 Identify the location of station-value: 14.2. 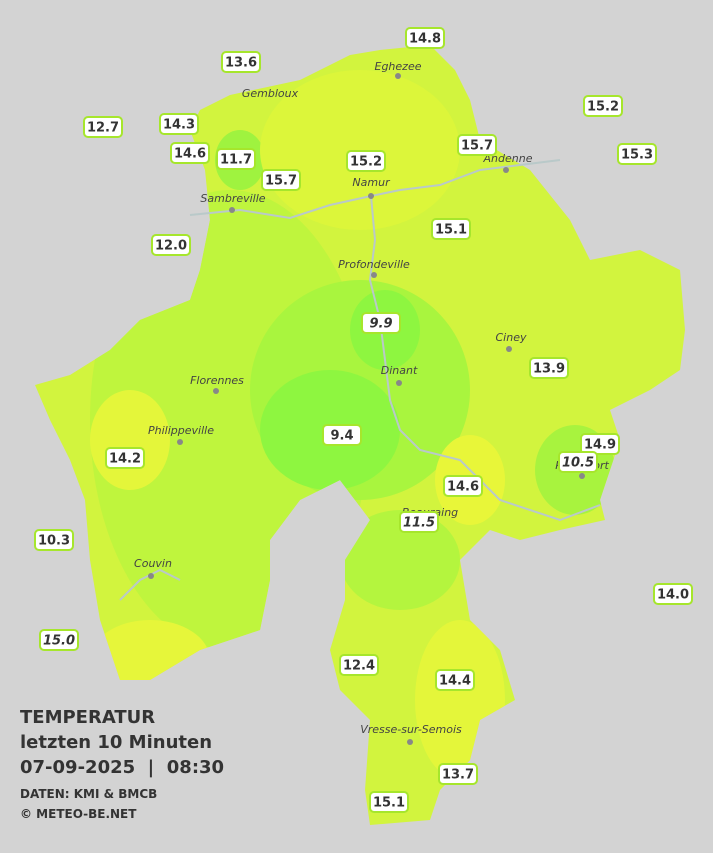
(125, 459).